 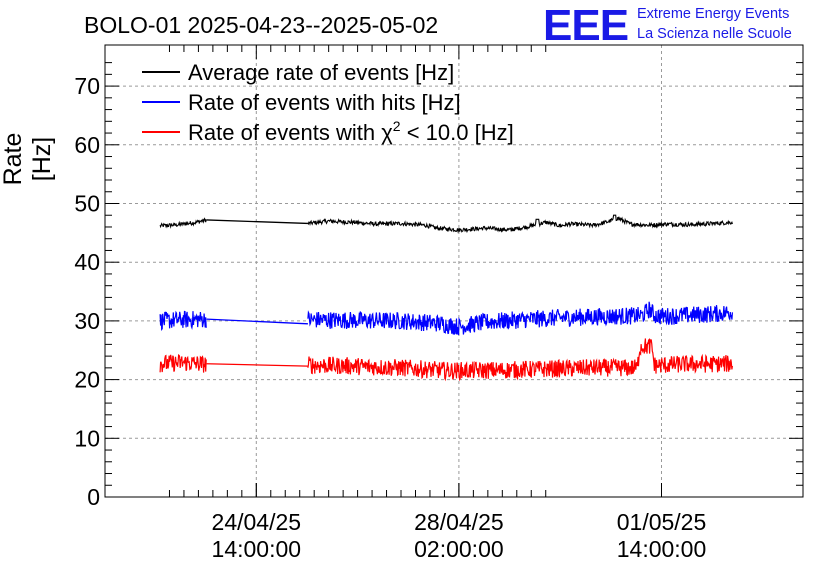 I want to click on logo-line-2: La Scienza nelle Scuole, so click(x=714, y=34).